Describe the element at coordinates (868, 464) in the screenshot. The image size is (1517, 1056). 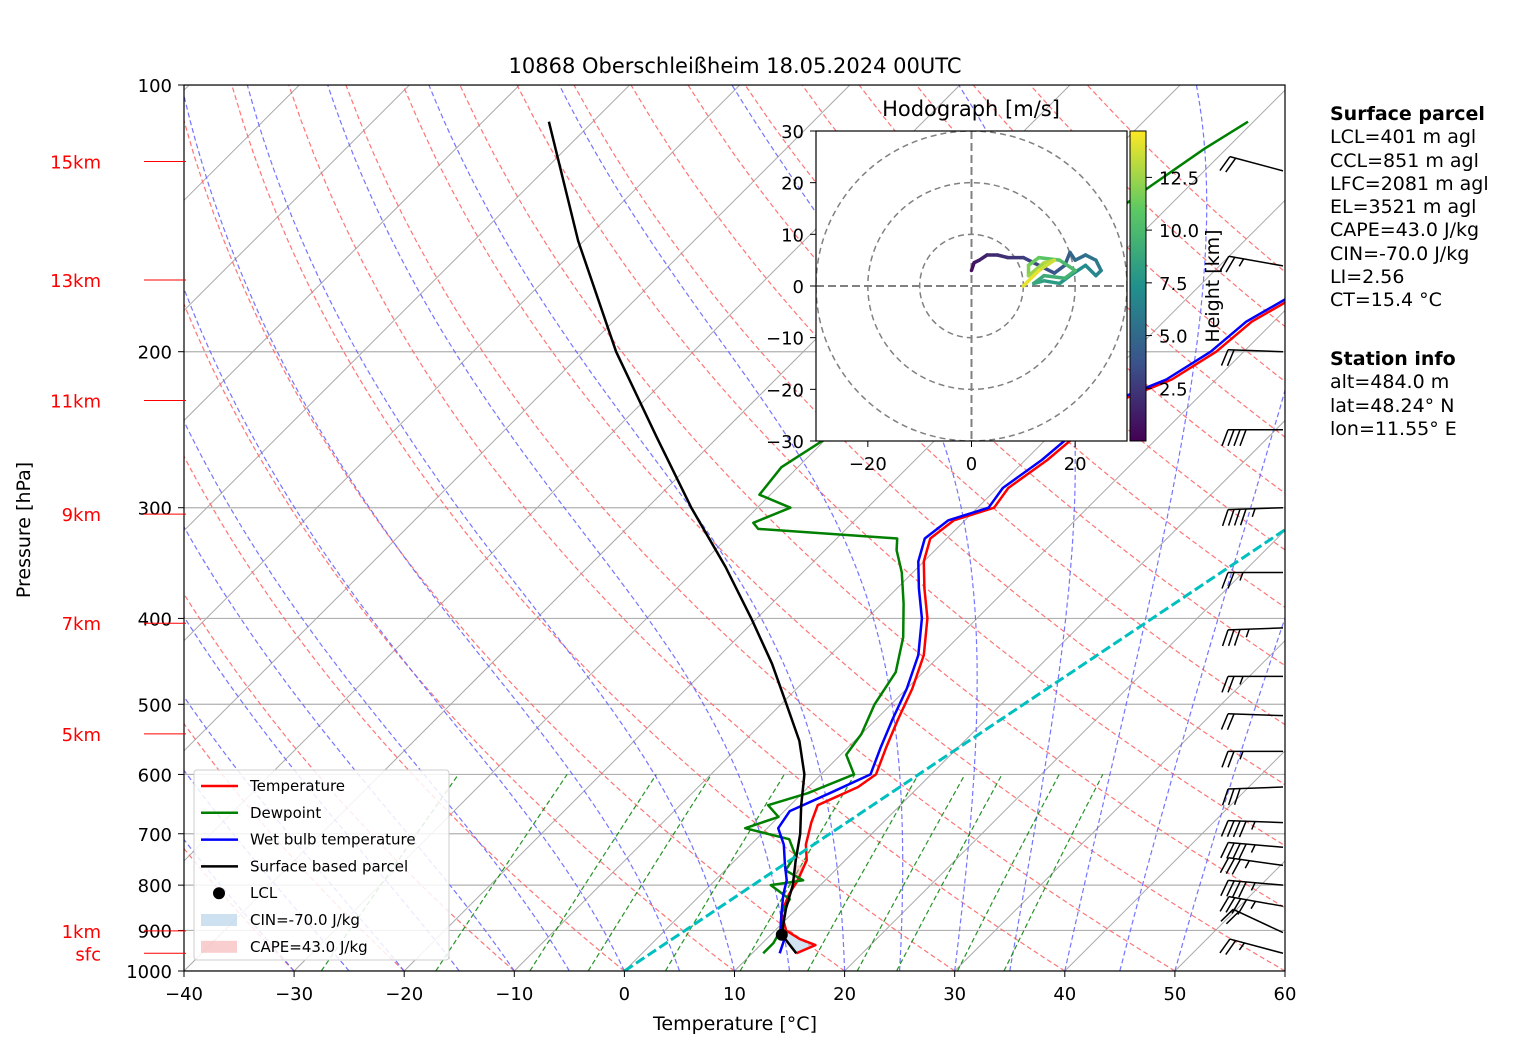
I see `hodograph-x-tick-label: −20` at that location.